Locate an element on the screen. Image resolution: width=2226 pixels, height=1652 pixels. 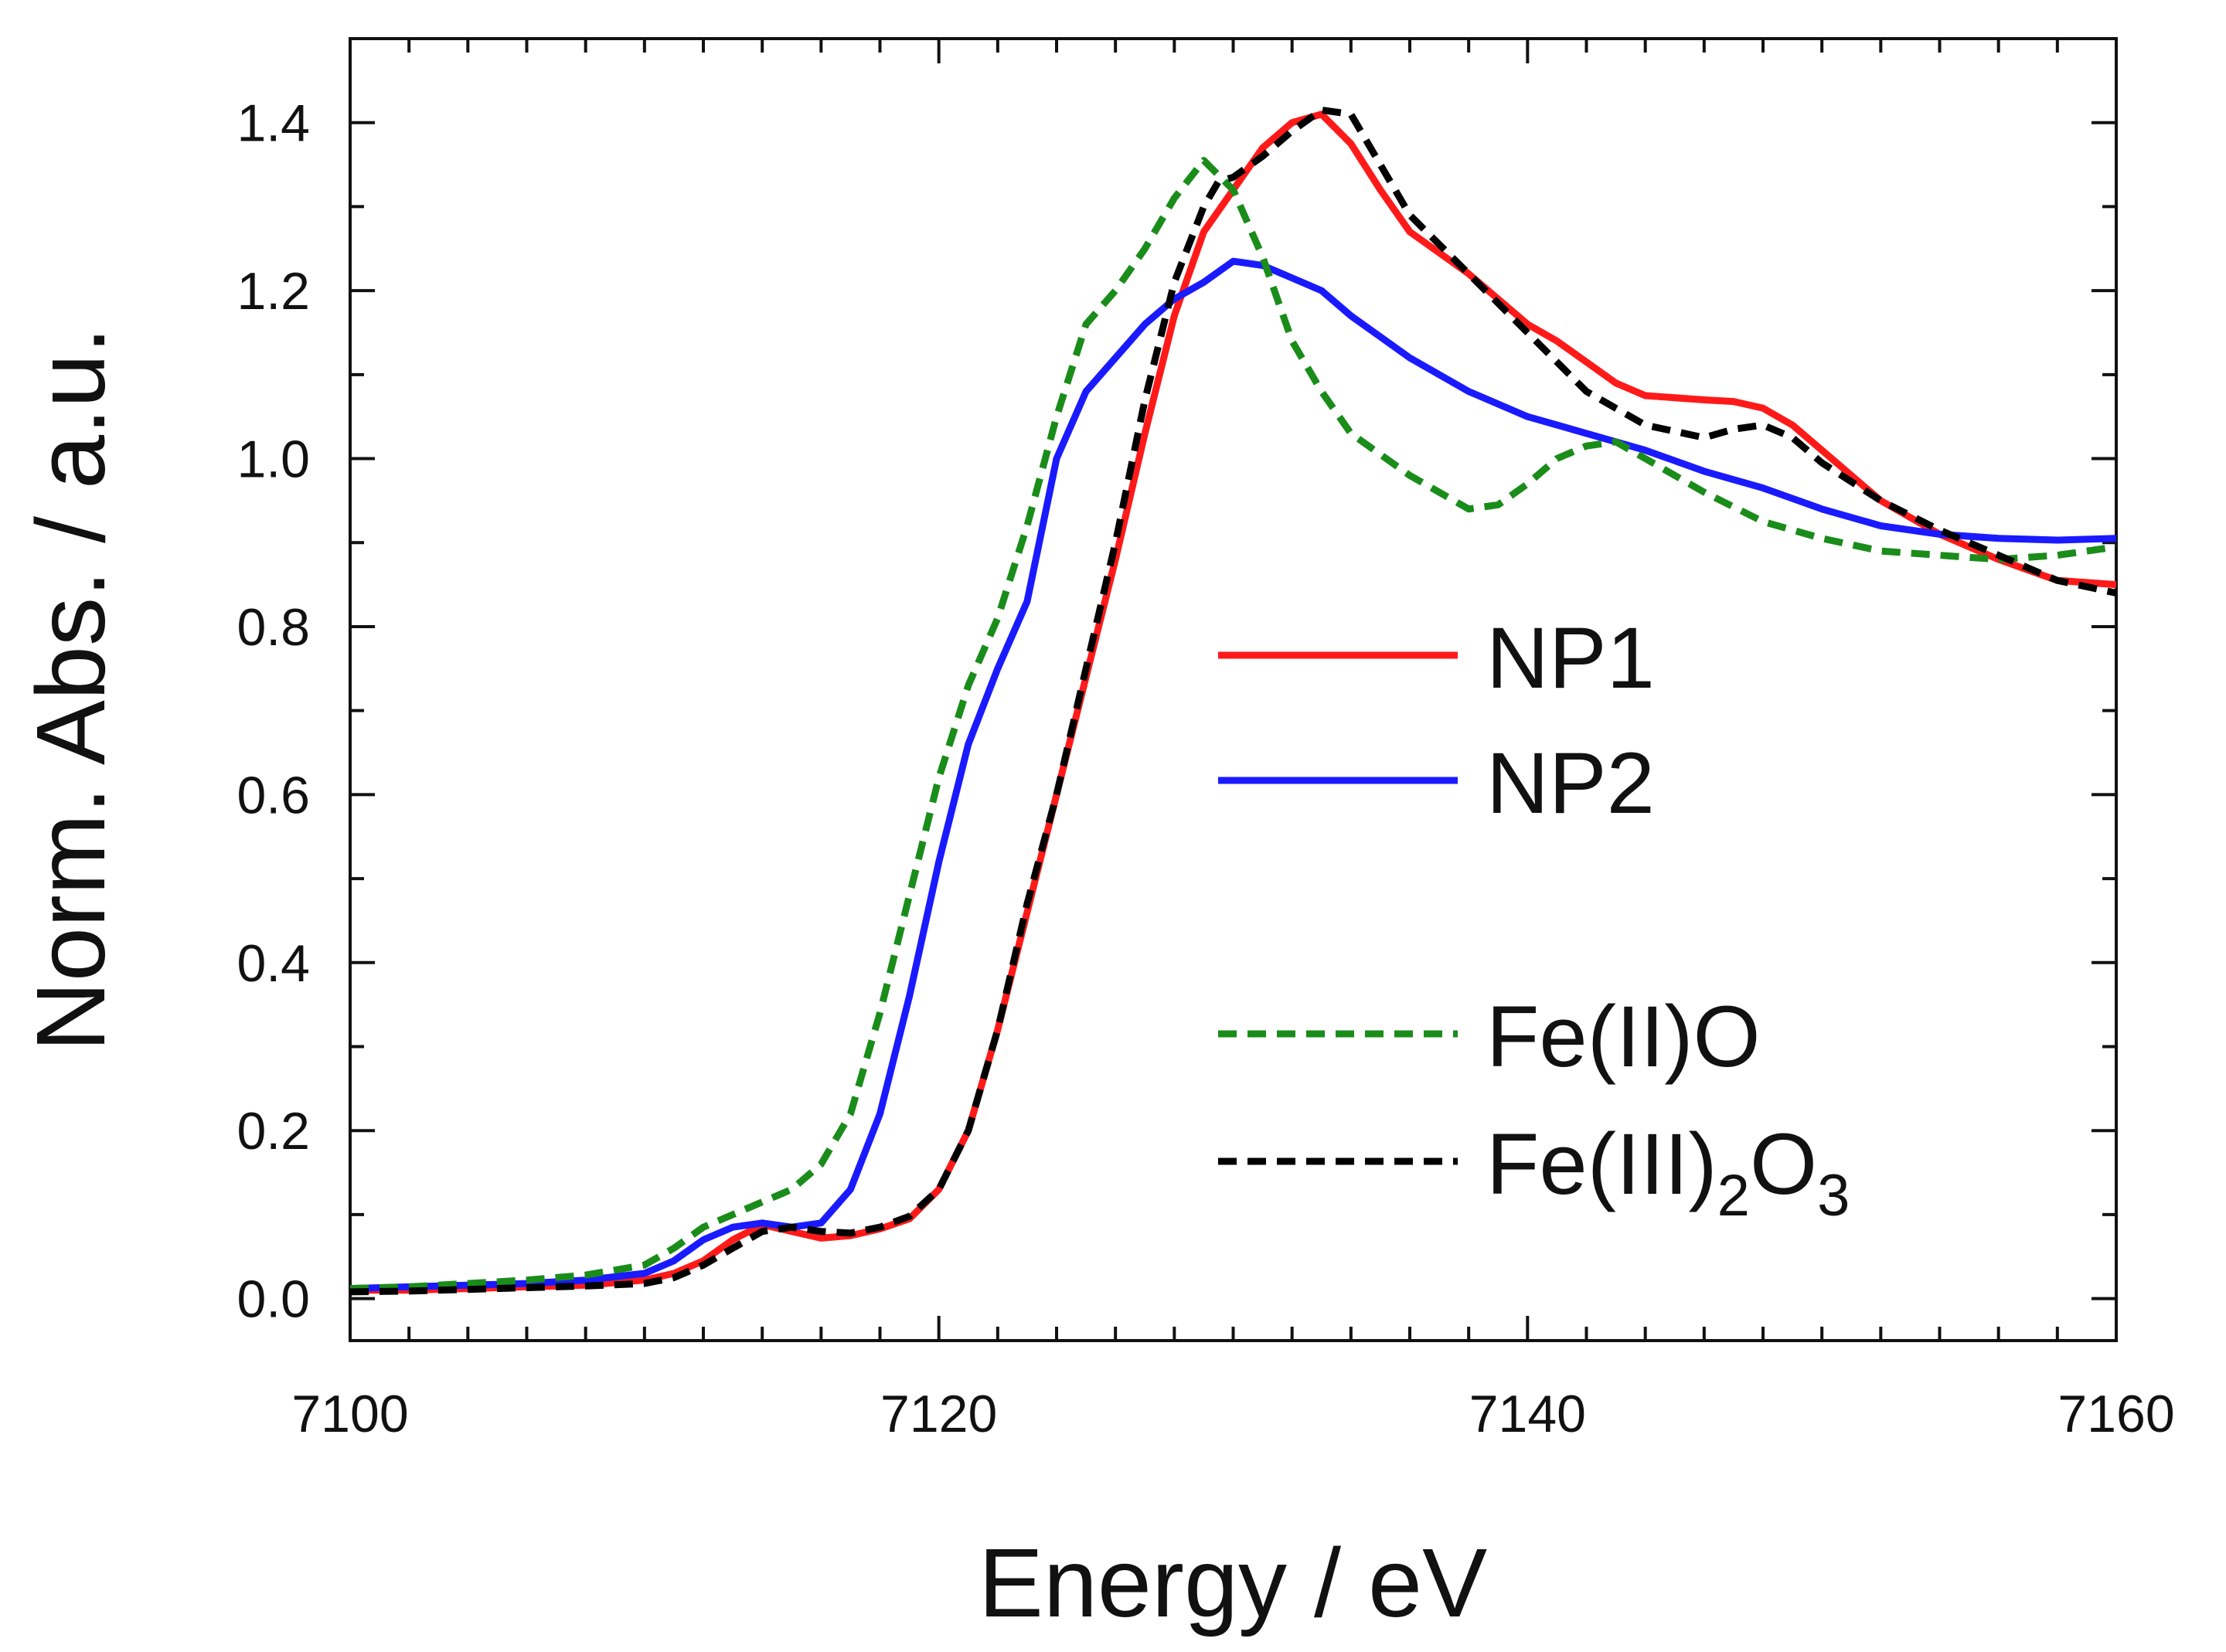
legend-label-main: NP1 is located at coordinates (1570, 658).